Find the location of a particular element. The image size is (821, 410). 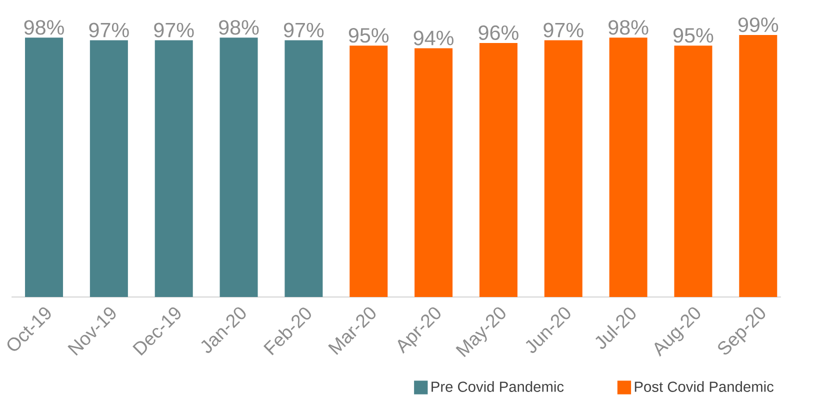

legend-label: Pre Covid Pandemic is located at coordinates (498, 386).